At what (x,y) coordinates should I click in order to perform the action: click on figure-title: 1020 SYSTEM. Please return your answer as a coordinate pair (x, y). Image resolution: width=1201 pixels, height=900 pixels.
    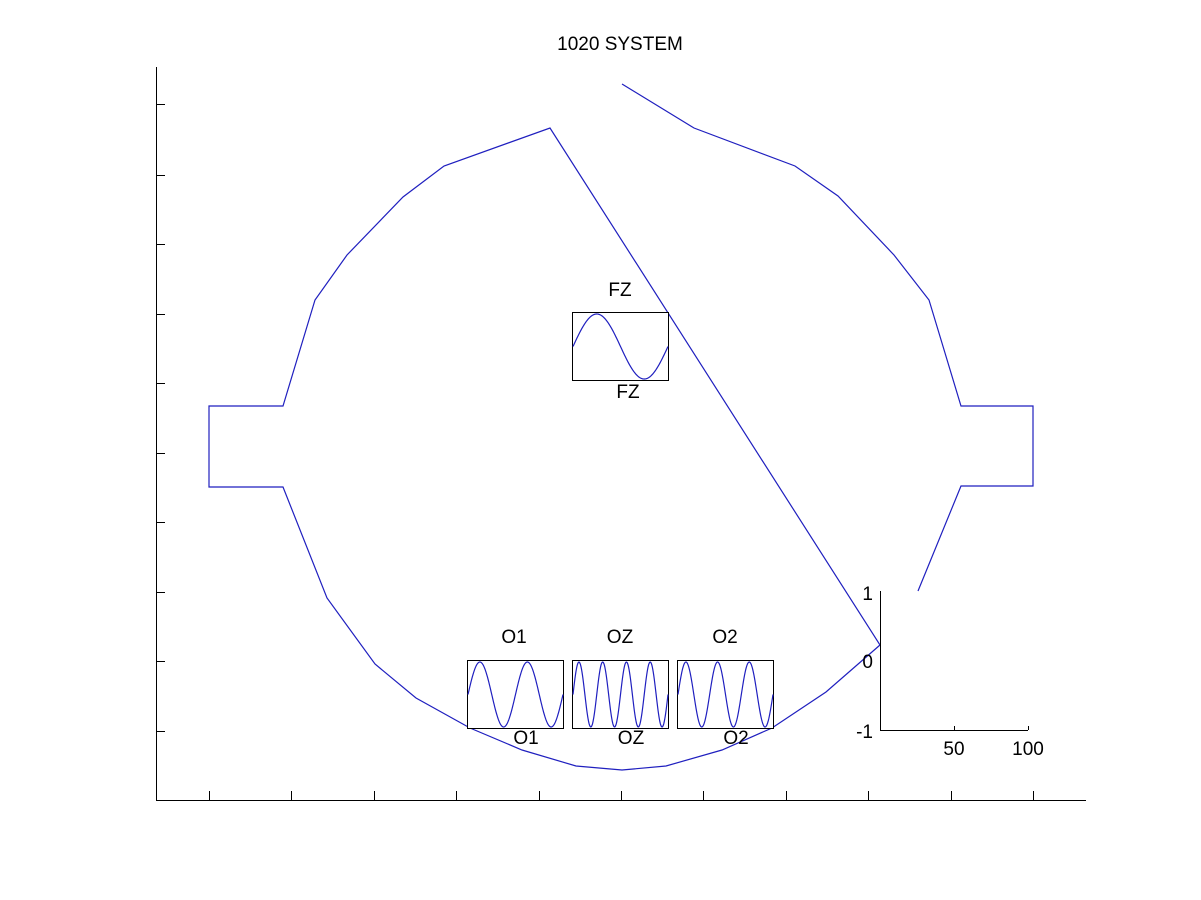
    Looking at the image, I should click on (620, 44).